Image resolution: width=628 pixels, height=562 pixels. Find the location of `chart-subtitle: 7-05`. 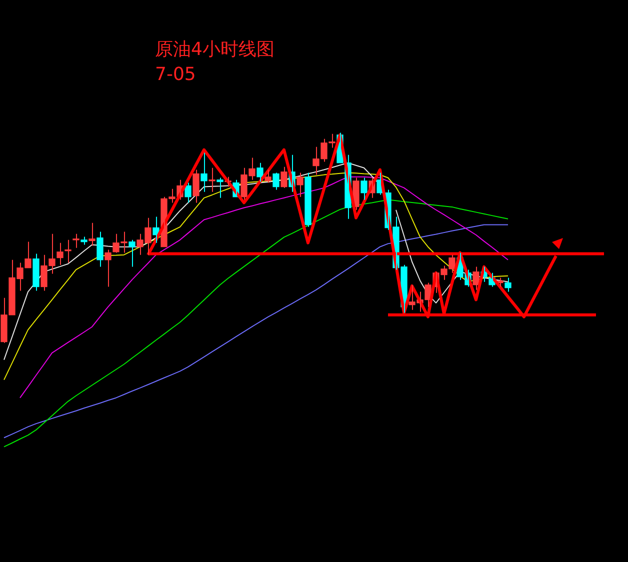

chart-subtitle: 7-05 is located at coordinates (175, 74).